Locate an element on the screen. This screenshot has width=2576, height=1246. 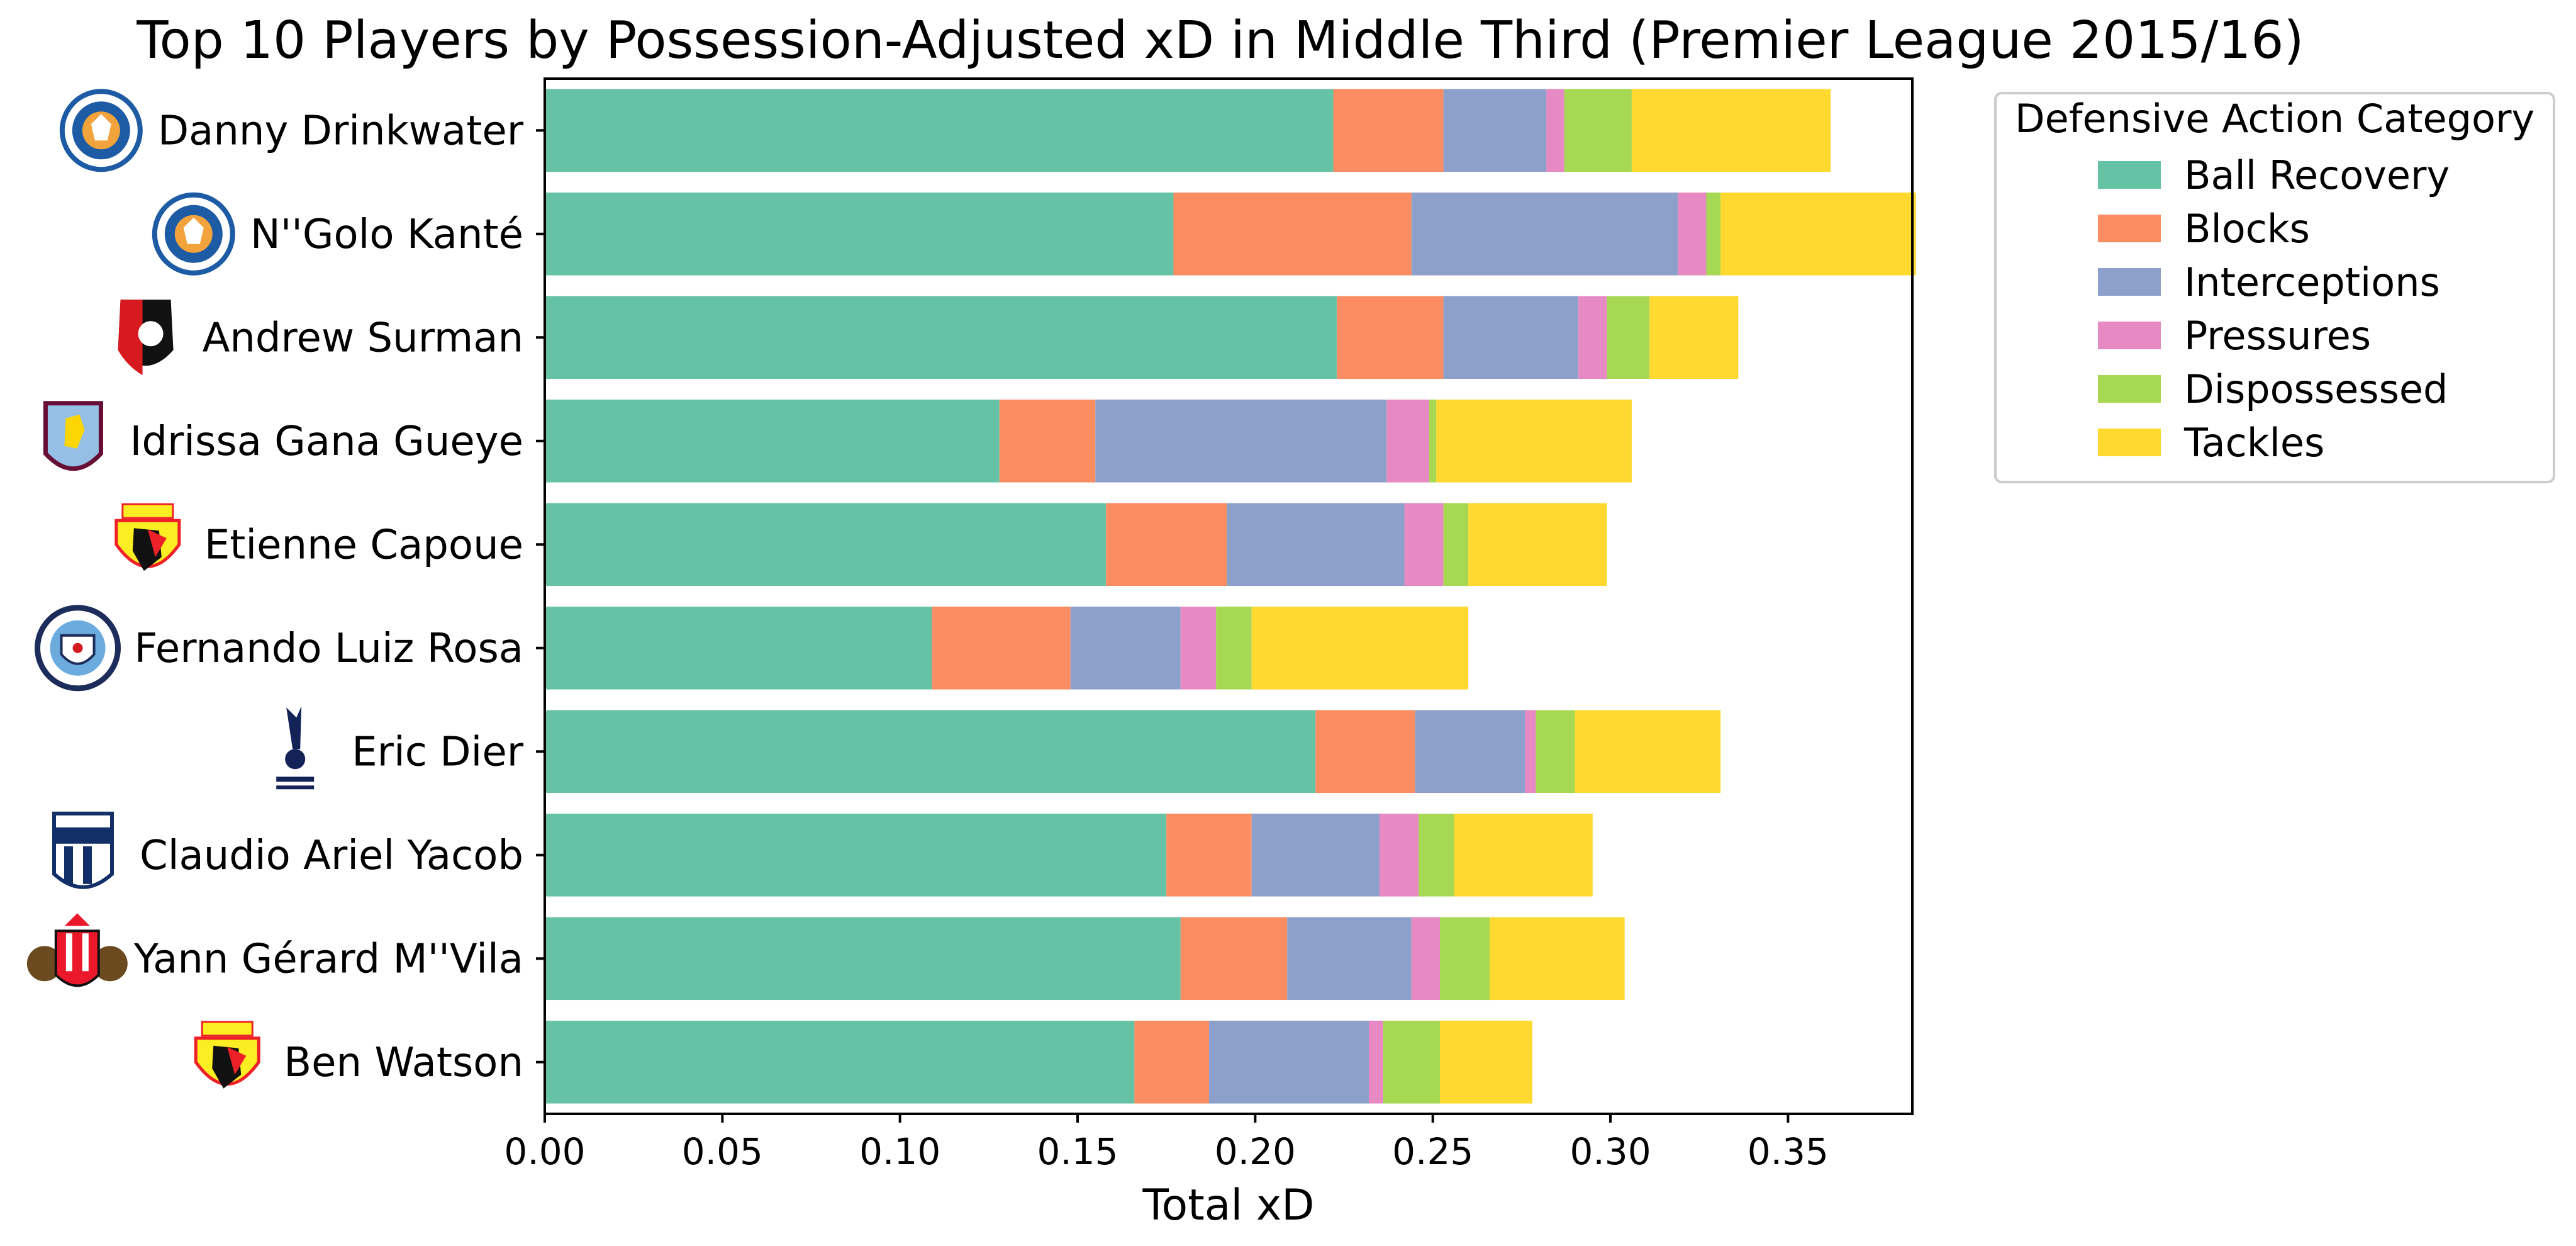
legend-label: Pressures is located at coordinates (2277, 336).